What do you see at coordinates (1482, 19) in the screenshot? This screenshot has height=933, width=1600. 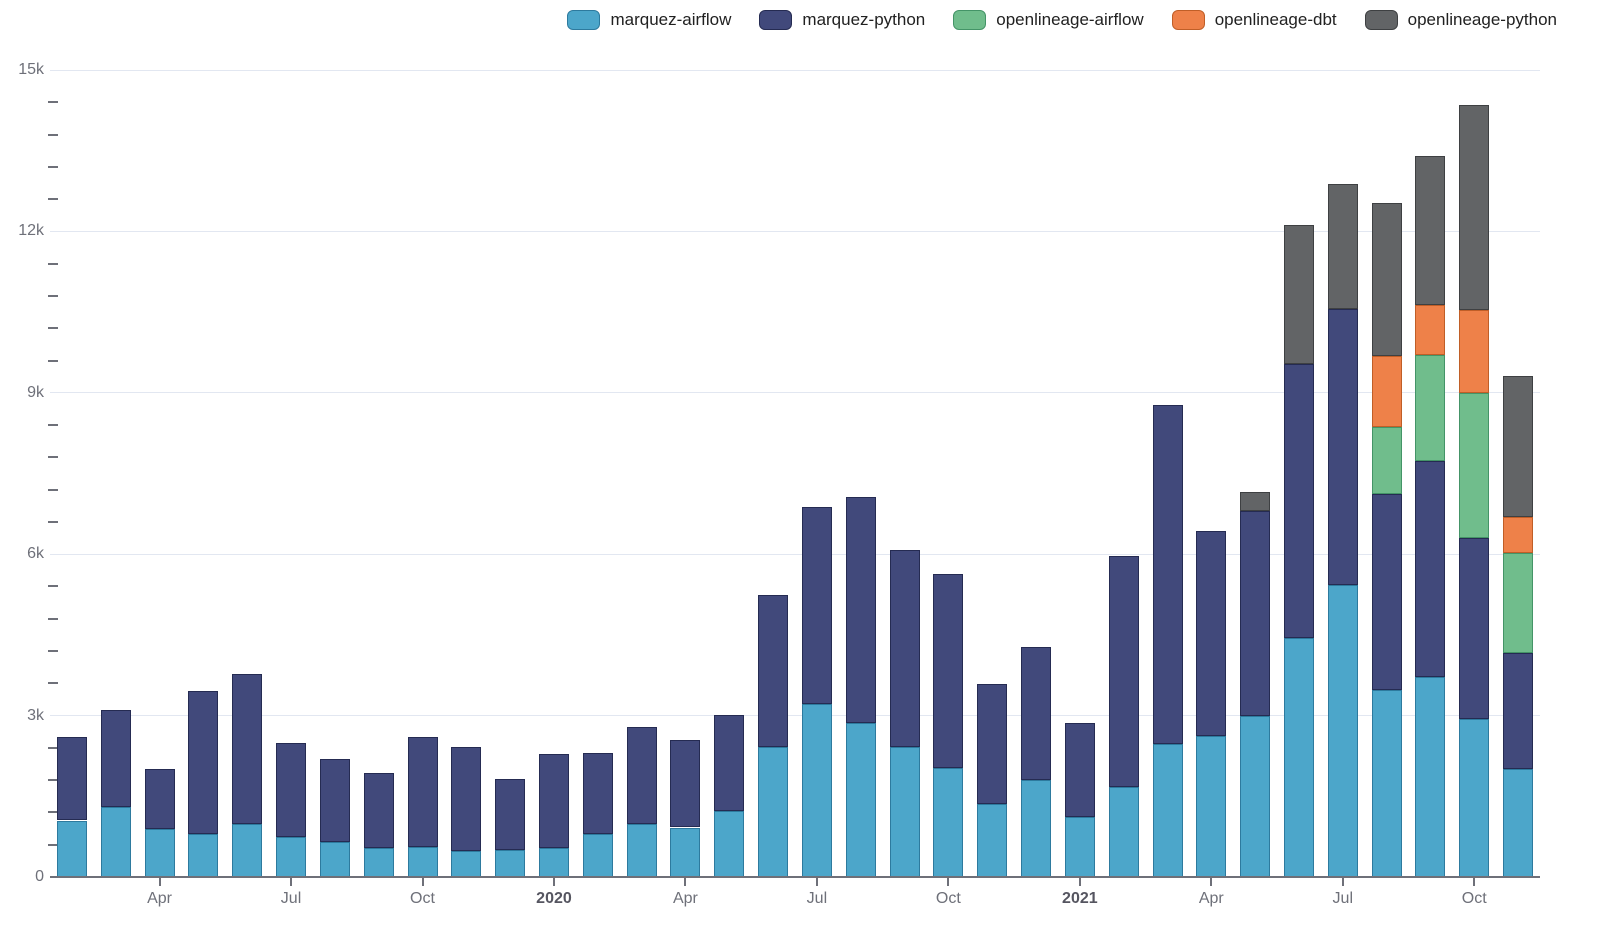 I see `legend-label: openlineage-python` at bounding box center [1482, 19].